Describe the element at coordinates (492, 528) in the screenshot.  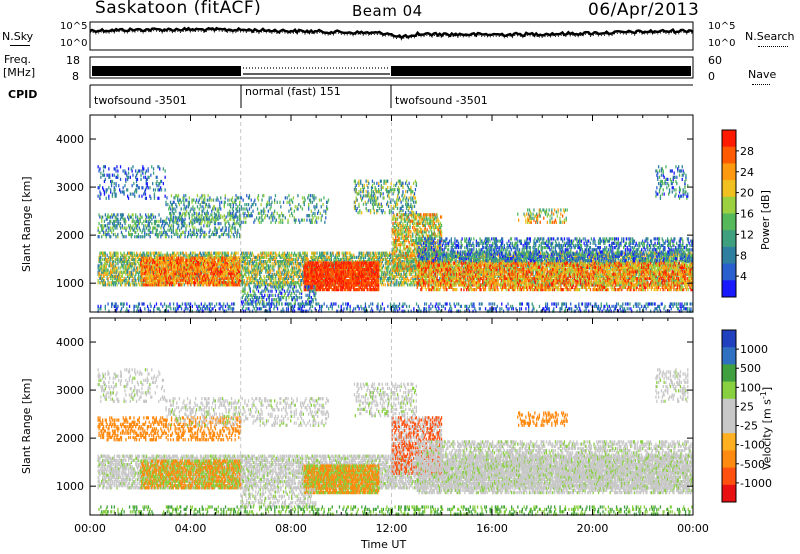
I see `xtick-label: 16:00` at that location.